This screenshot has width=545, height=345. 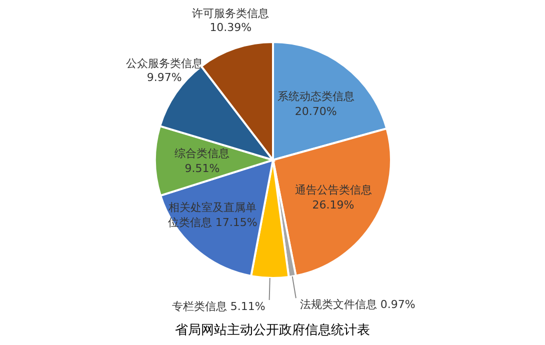 I want to click on data-label: 20.70%, so click(x=315, y=111).